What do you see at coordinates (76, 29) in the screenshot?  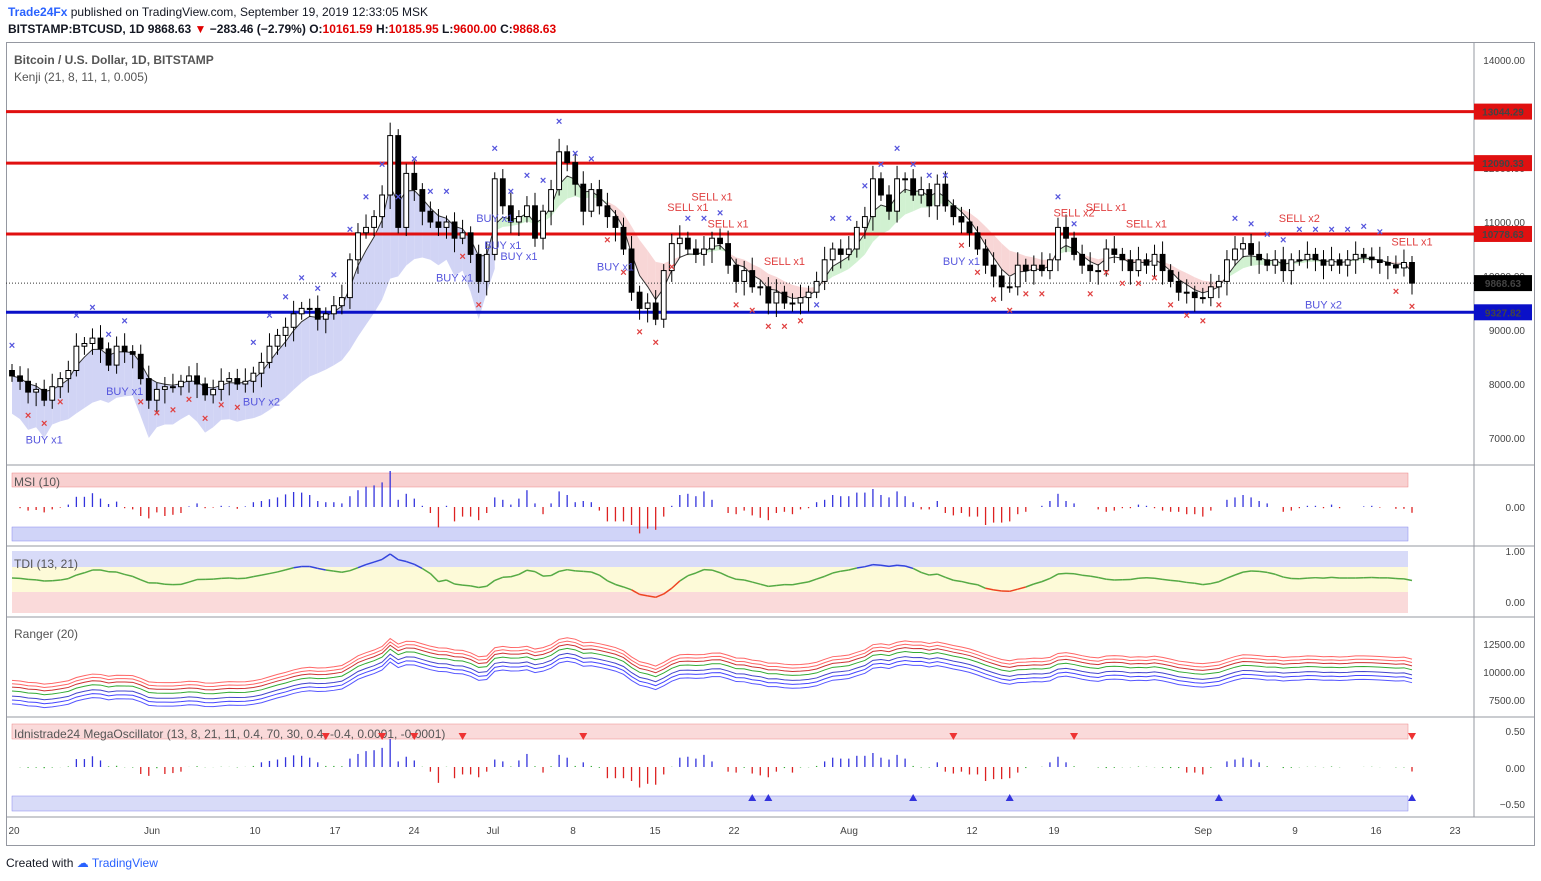 I see `symbol-name: BITSTAMP:BTCUSD, 1D` at bounding box center [76, 29].